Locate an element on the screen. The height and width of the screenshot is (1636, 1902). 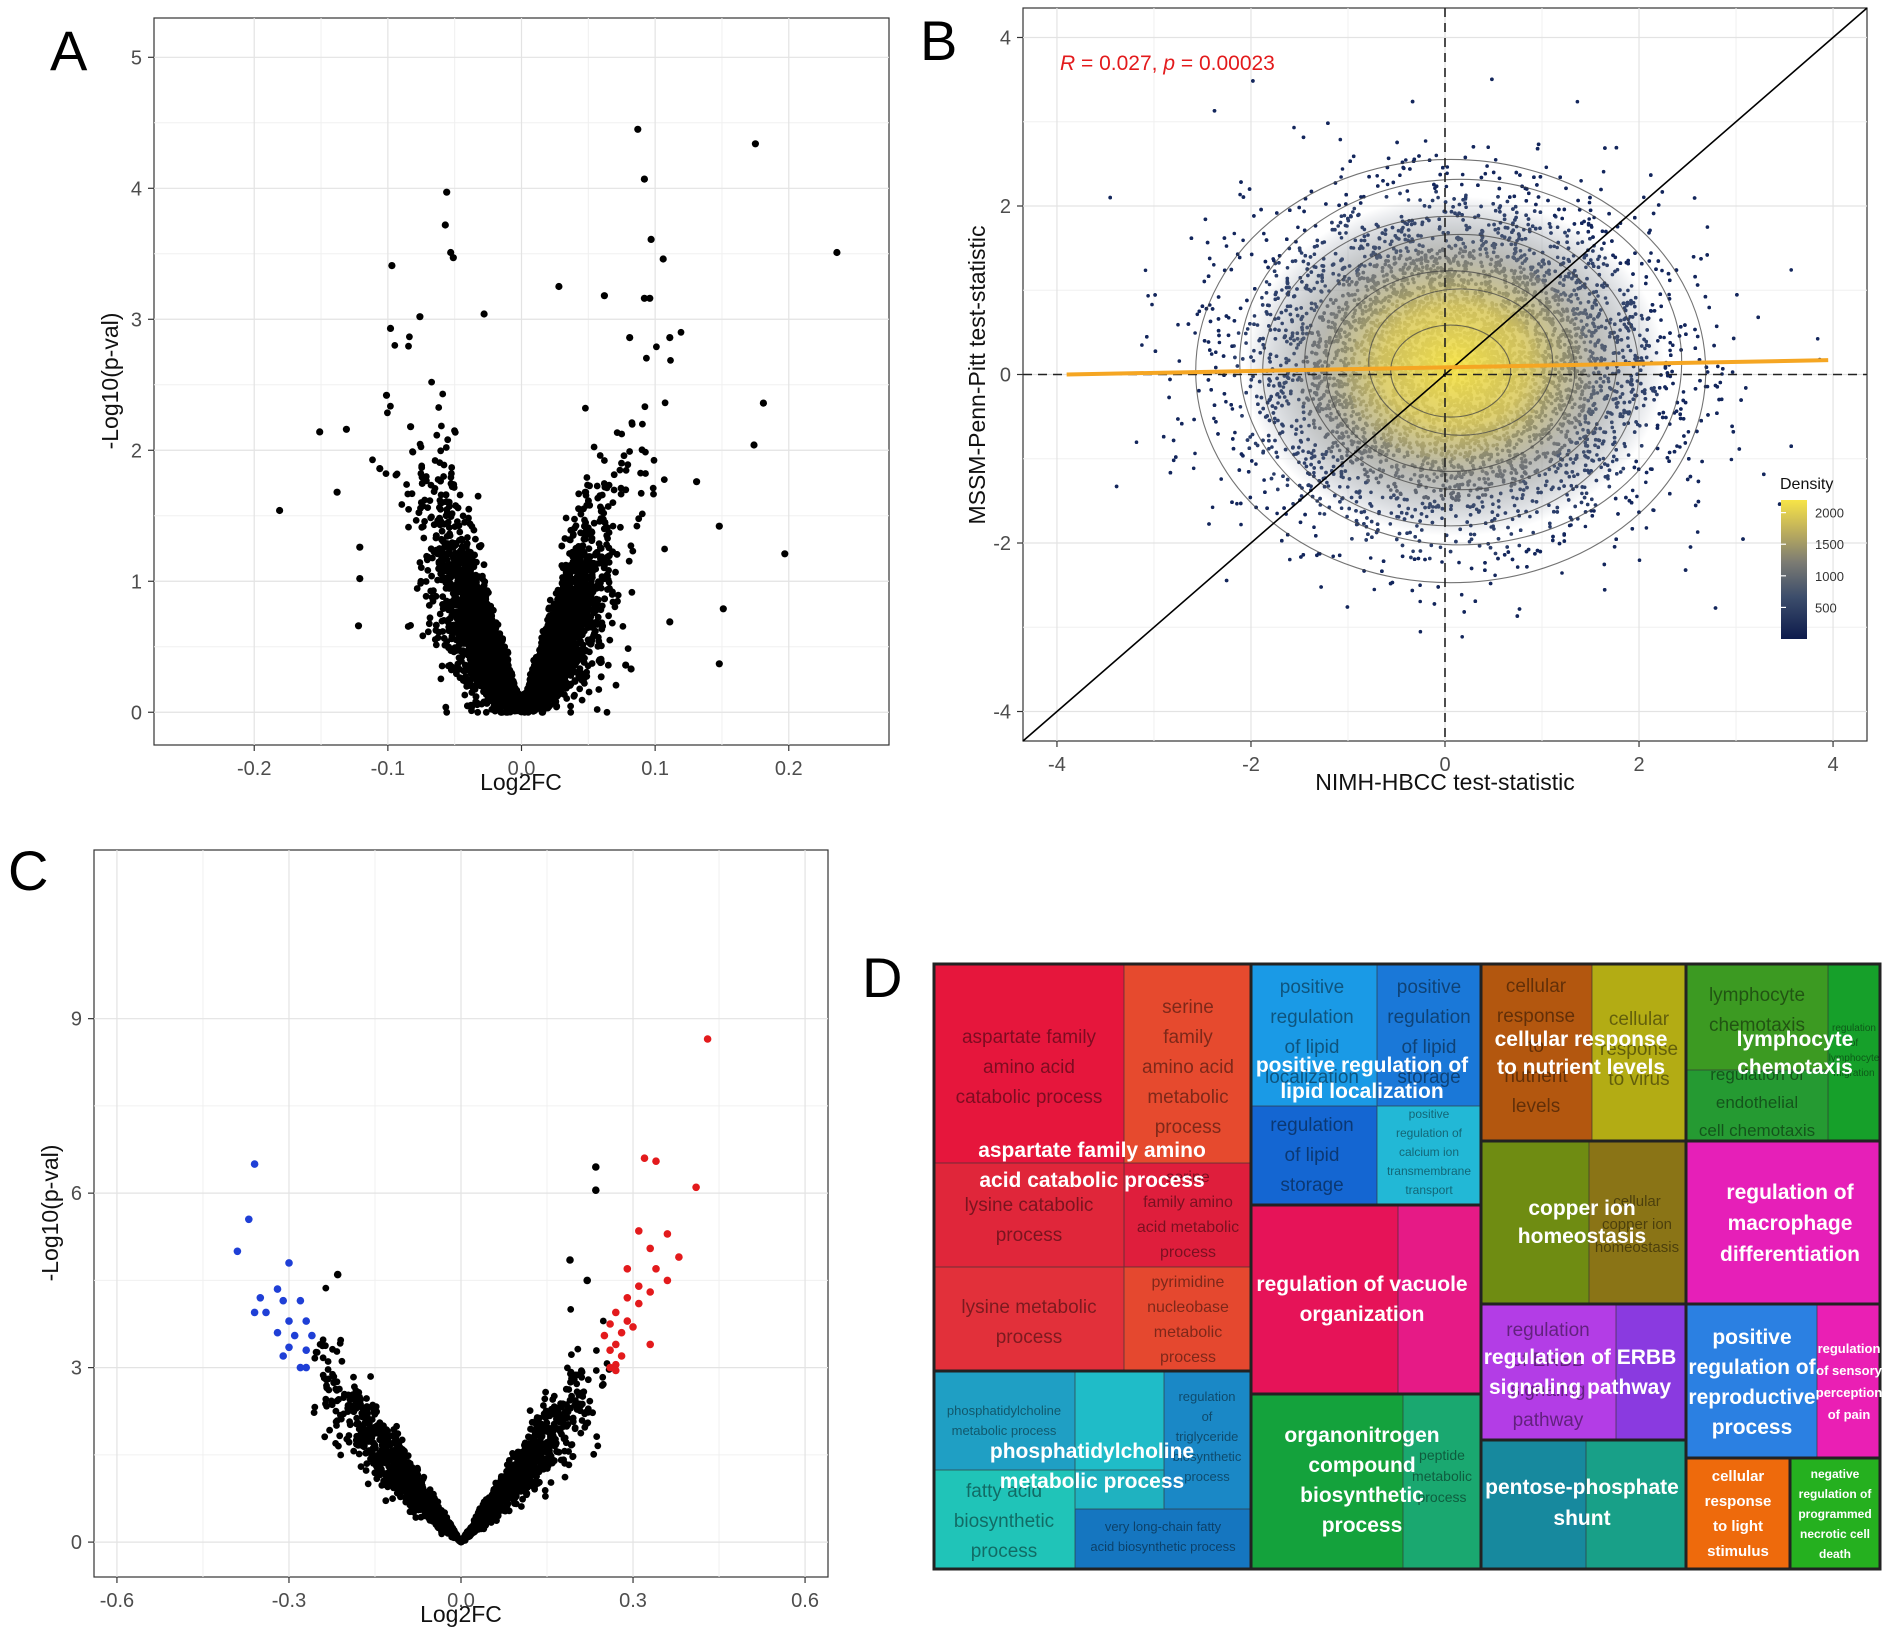
panel-letter-a: A is located at coordinates (69, 50).